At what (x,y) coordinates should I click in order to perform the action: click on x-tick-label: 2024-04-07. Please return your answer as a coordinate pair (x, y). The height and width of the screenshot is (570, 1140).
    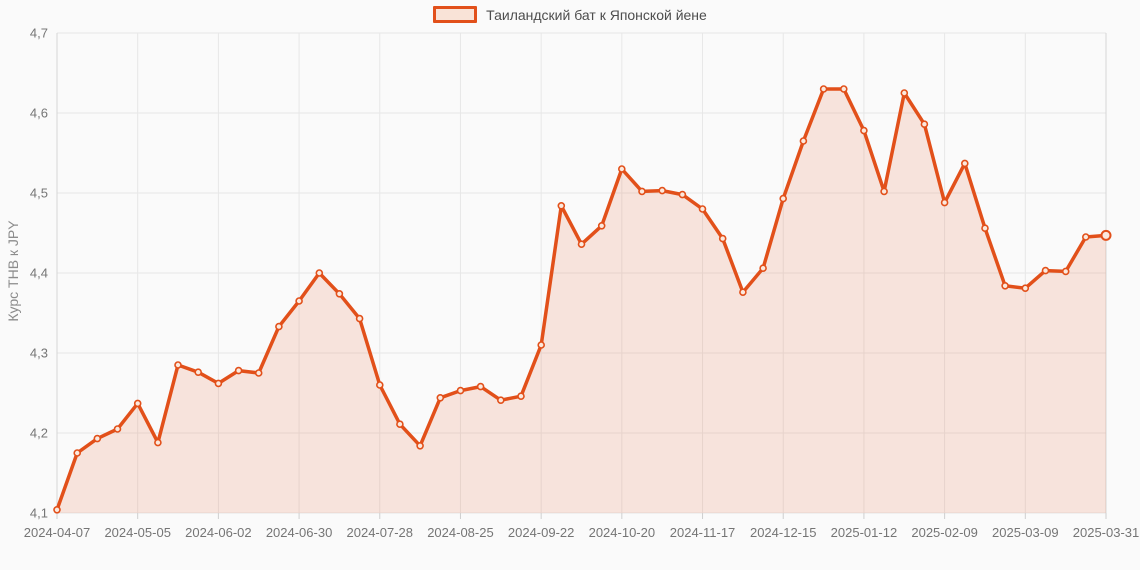
    Looking at the image, I should click on (57, 532).